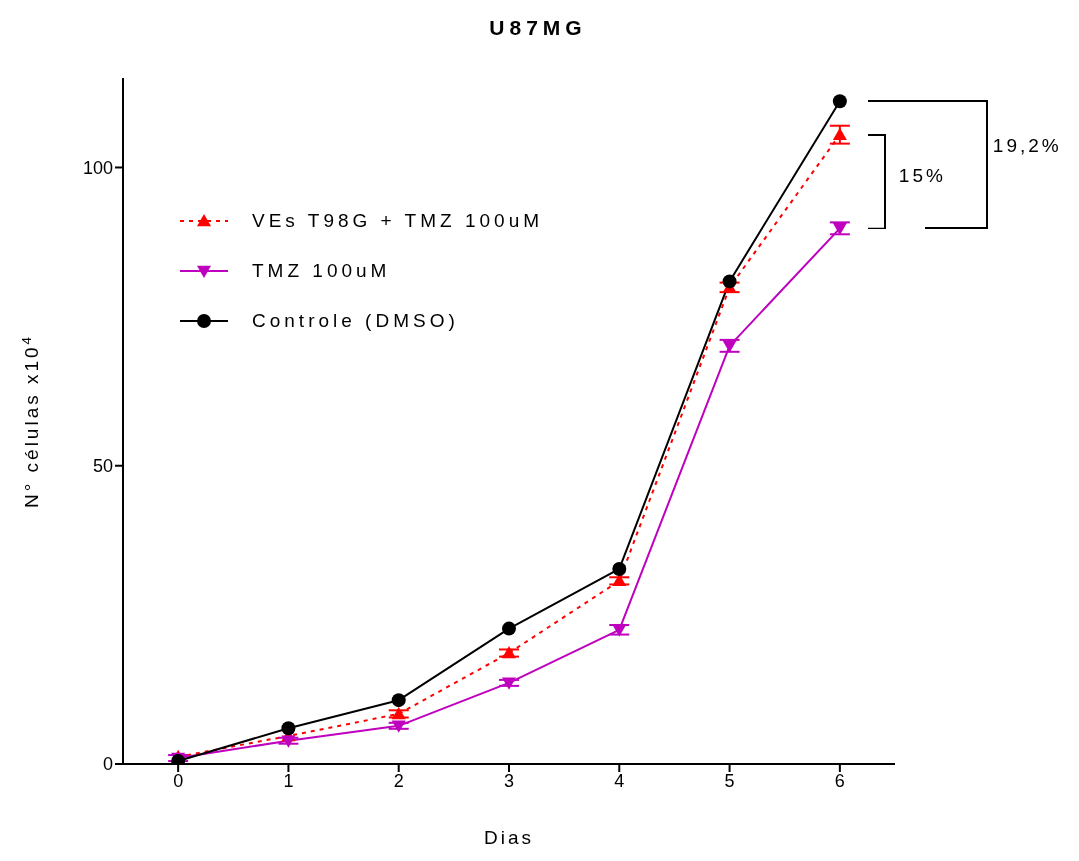 The height and width of the screenshot is (861, 1079). I want to click on x-tick-label: 5, so click(729, 780).